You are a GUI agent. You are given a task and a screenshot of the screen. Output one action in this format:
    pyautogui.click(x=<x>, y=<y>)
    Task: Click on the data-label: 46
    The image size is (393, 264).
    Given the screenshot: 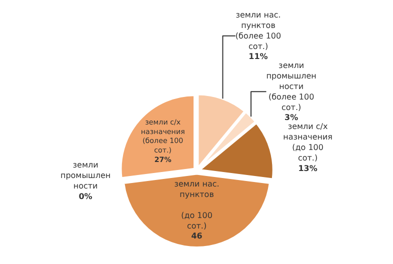 What is the action you would take?
    pyautogui.click(x=197, y=236)
    